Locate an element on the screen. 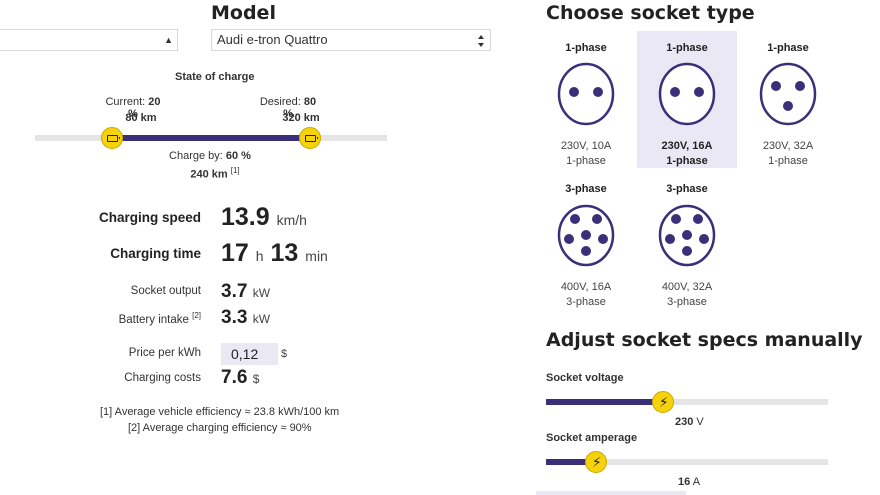  socket-output-number: 3.7 is located at coordinates (234, 291).